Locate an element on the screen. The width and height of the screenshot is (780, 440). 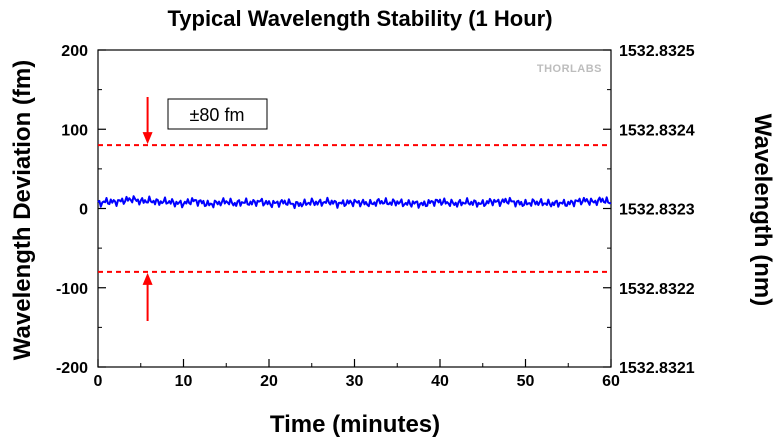
thorlabs-watermark: THORLABS is located at coordinates (569, 69).